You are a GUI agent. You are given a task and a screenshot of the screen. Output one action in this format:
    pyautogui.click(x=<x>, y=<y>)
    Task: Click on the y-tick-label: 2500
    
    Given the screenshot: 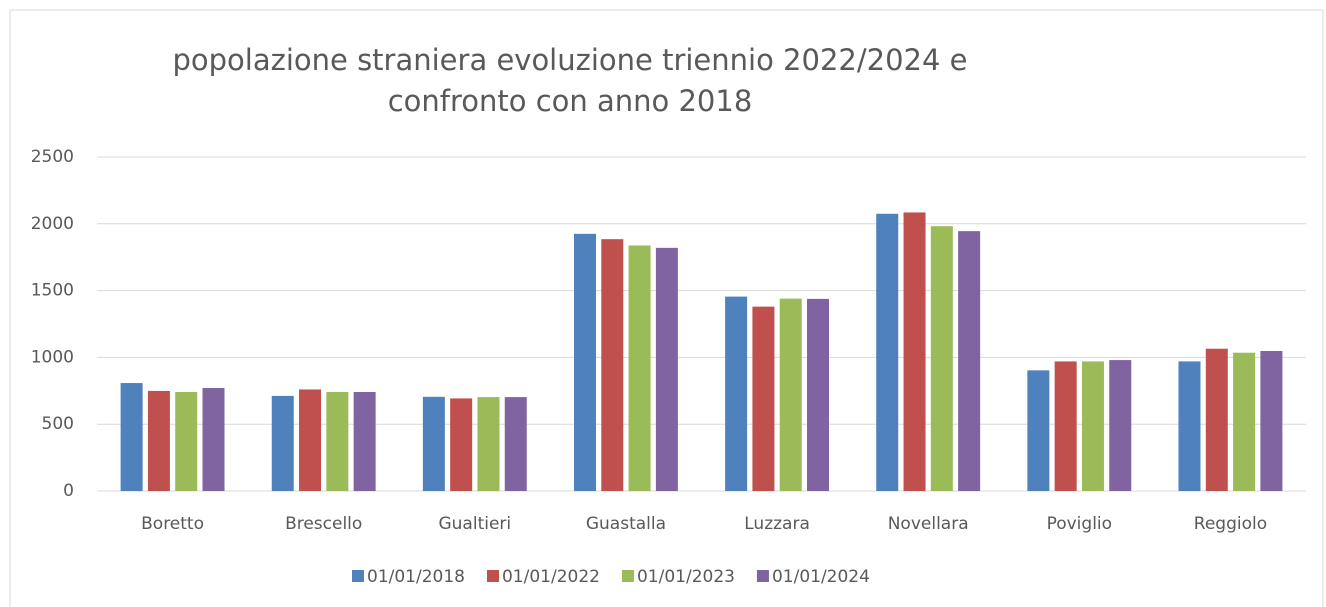 What is the action you would take?
    pyautogui.click(x=52, y=157)
    